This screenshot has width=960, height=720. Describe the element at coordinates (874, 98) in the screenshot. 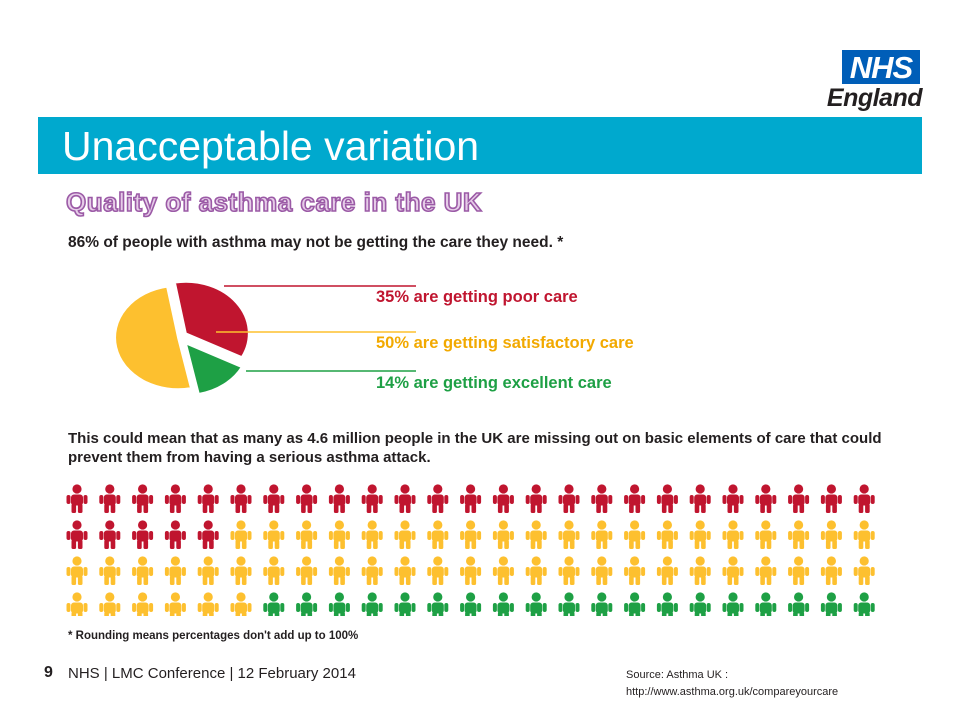

I see `nhs-logo-england: England` at that location.